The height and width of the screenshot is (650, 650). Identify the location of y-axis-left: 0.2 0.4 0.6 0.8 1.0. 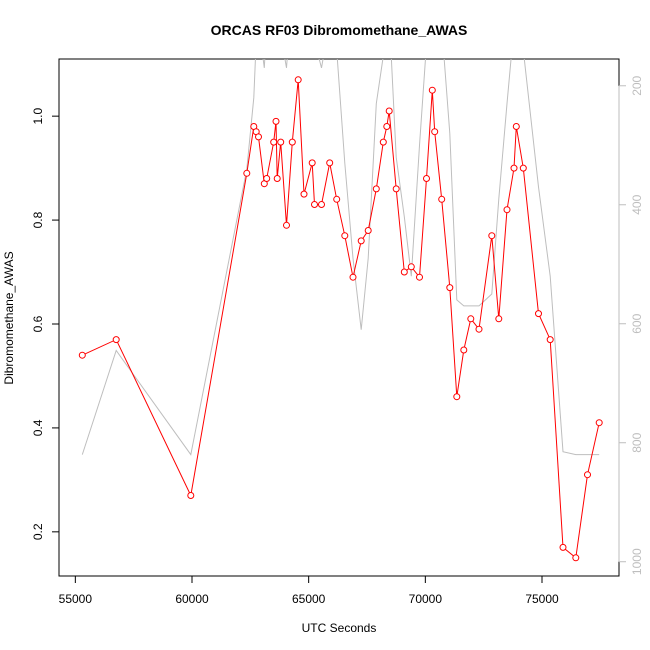
(45, 323).